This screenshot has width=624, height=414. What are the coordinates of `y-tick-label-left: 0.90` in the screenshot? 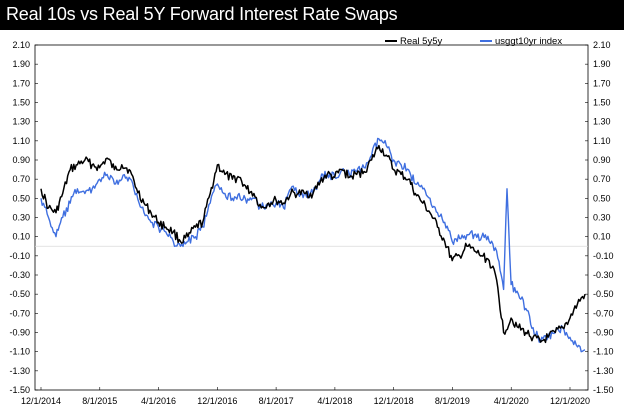 It's located at (21, 160).